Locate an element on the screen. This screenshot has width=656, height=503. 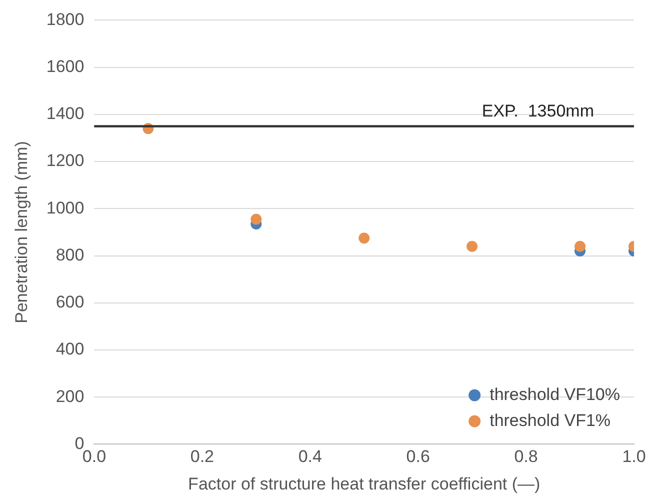
y-tick-label: 400 is located at coordinates (70, 349).